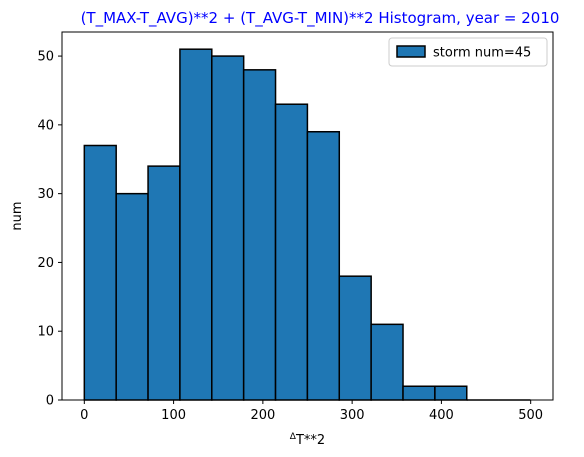  Describe the element at coordinates (17, 215) in the screenshot. I see `y-axis-label: num` at that location.